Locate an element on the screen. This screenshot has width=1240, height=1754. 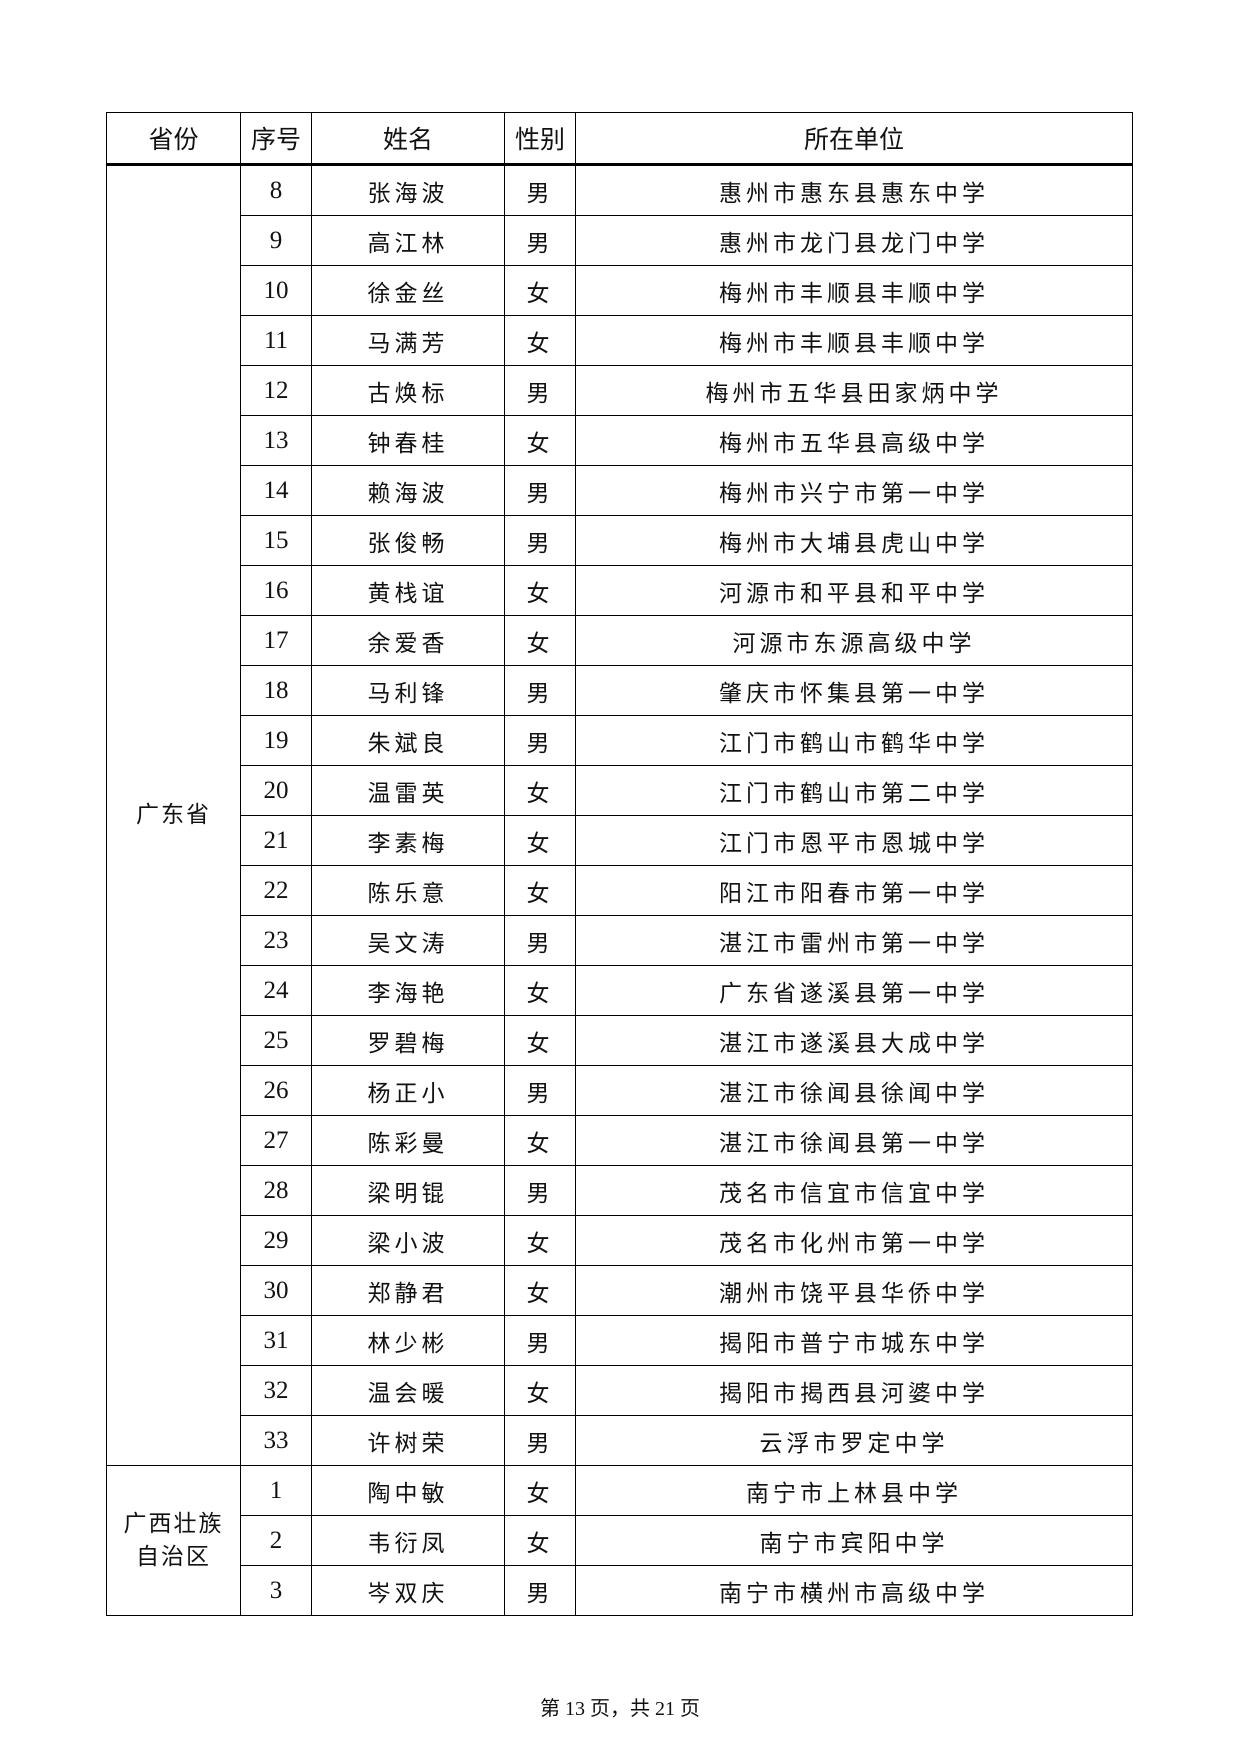
table-header-row: 省份 序号 姓名 性别 所在单位 is located at coordinates (619, 139).